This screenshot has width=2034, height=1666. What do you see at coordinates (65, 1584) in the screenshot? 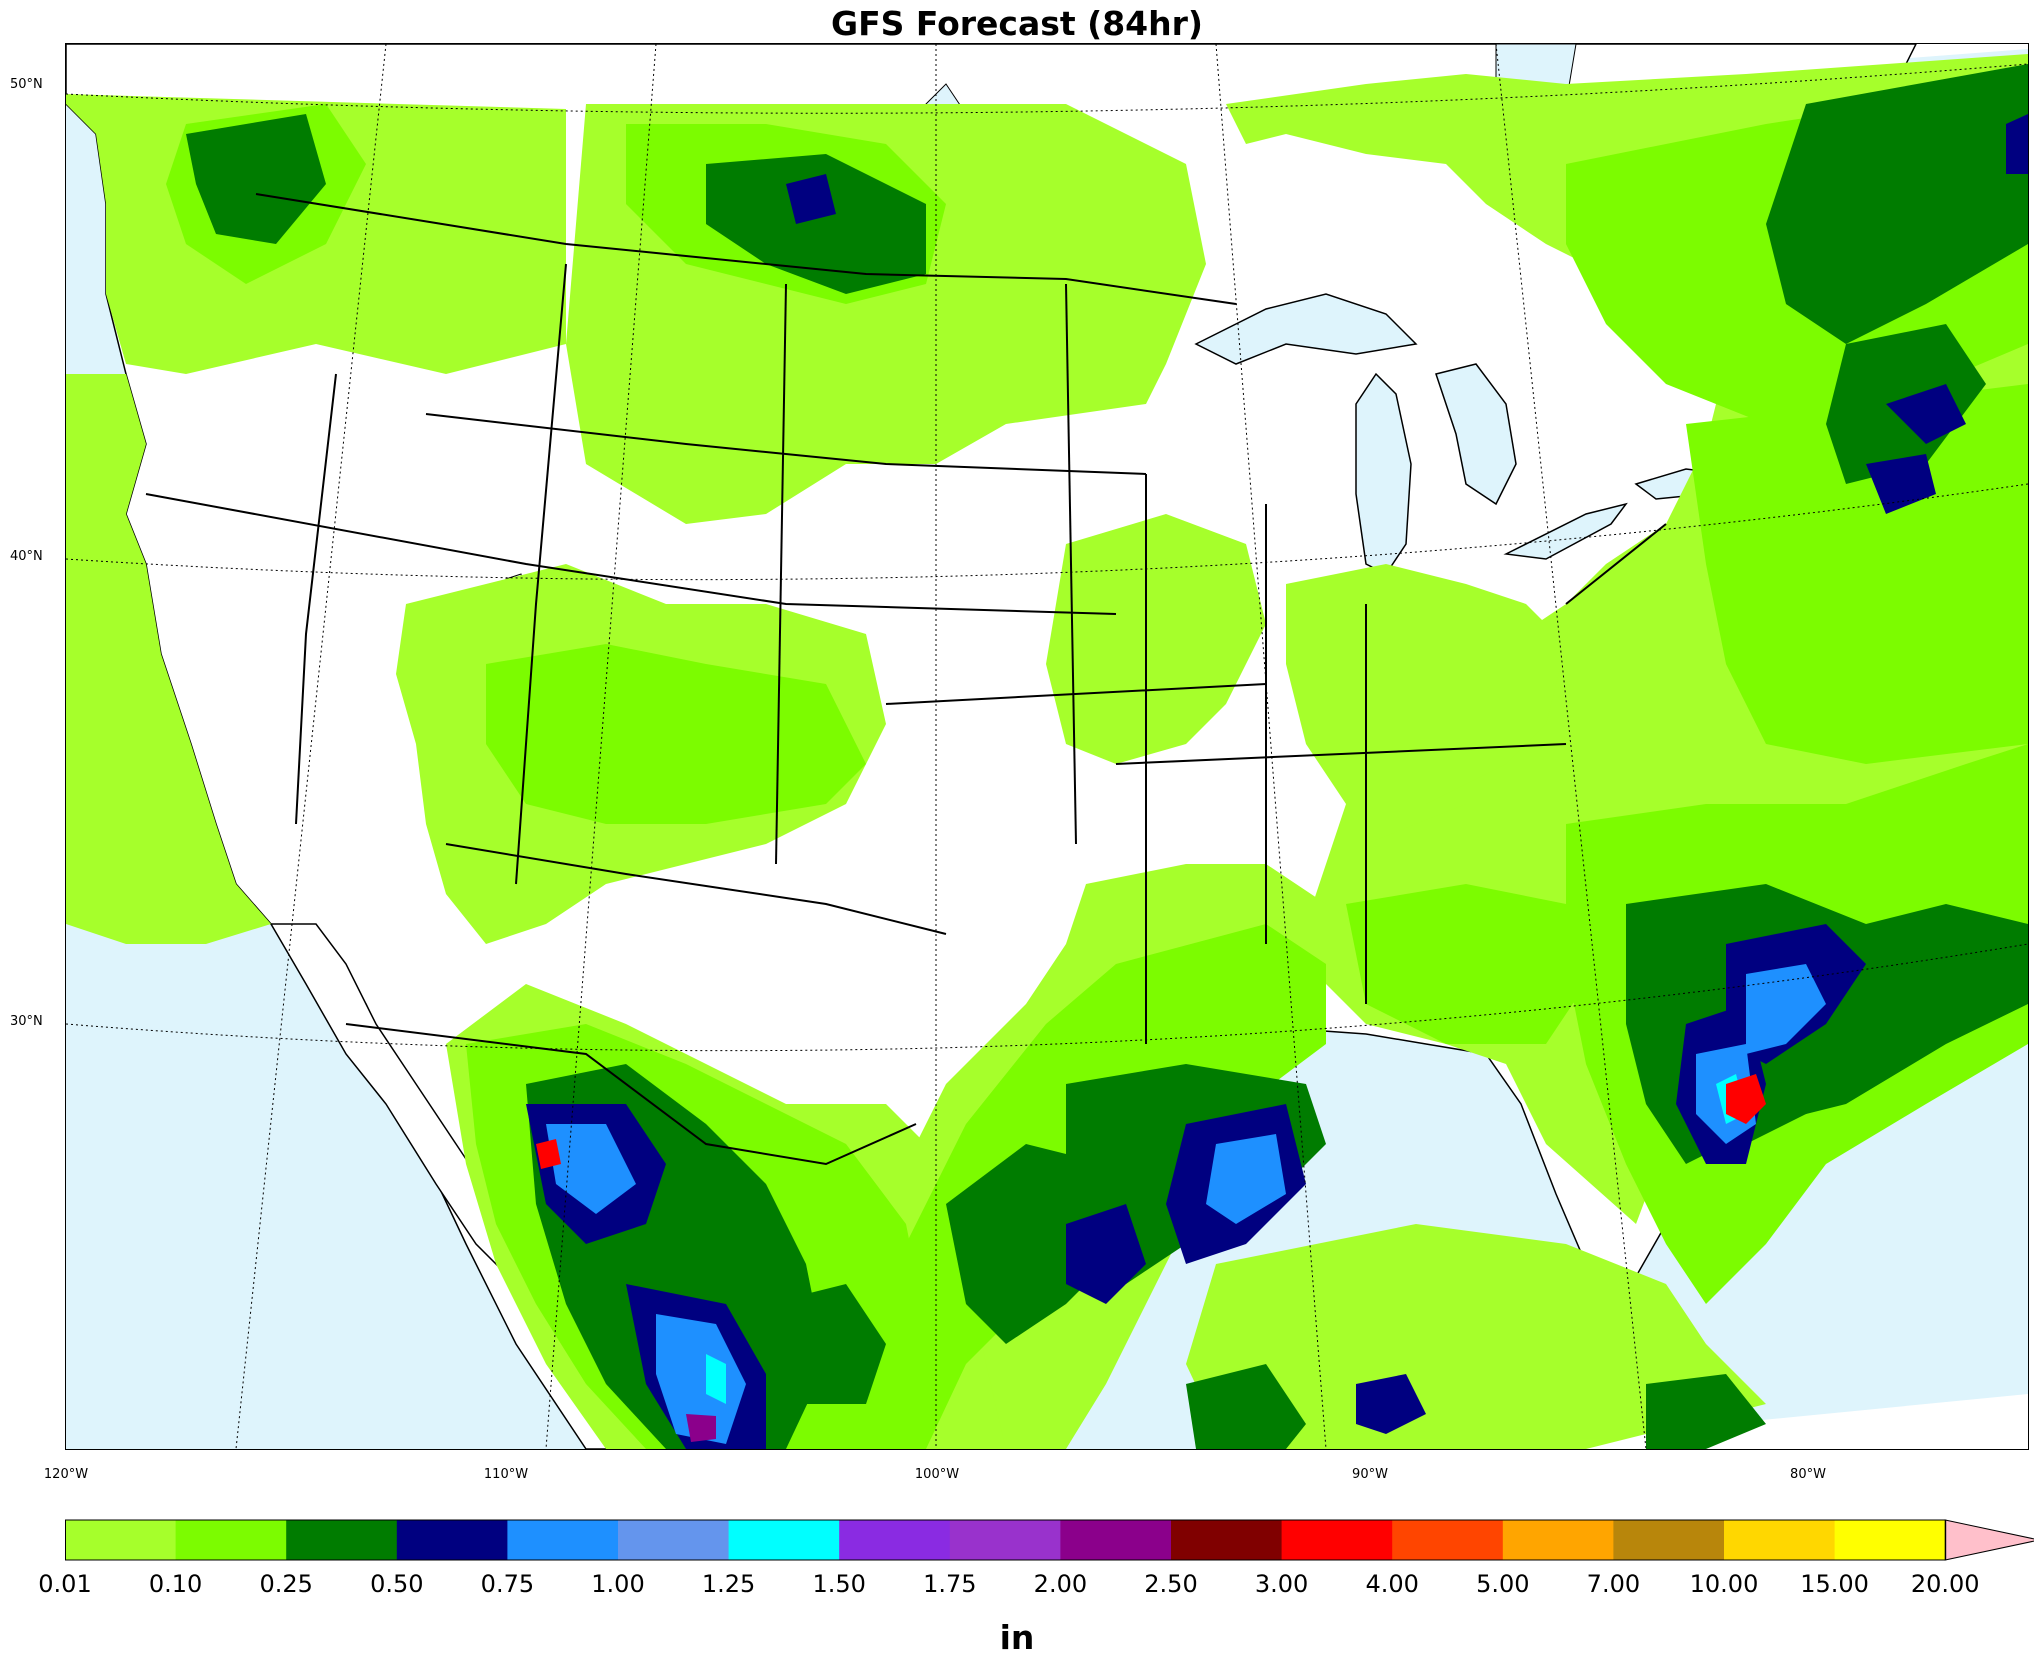
I see `colorbar-tick-label: 0.01` at bounding box center [65, 1584].